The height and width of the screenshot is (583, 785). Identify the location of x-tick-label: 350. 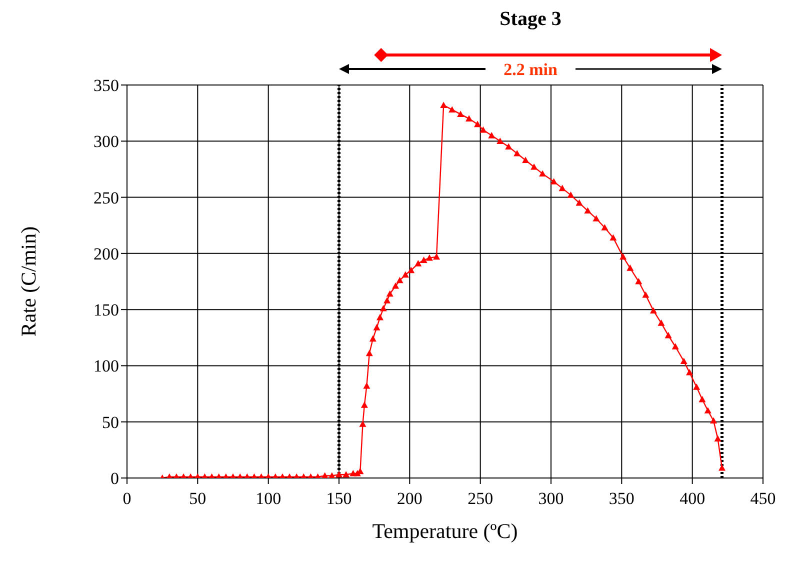
(621, 498).